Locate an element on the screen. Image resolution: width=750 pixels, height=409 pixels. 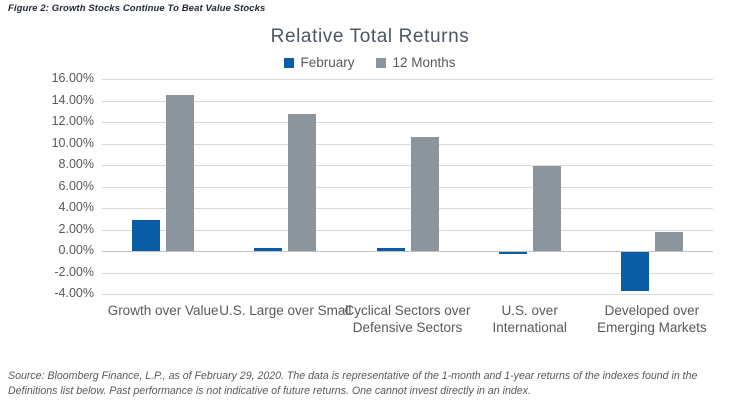
x-axis-category-label: U.S. over International is located at coordinates (529, 319).